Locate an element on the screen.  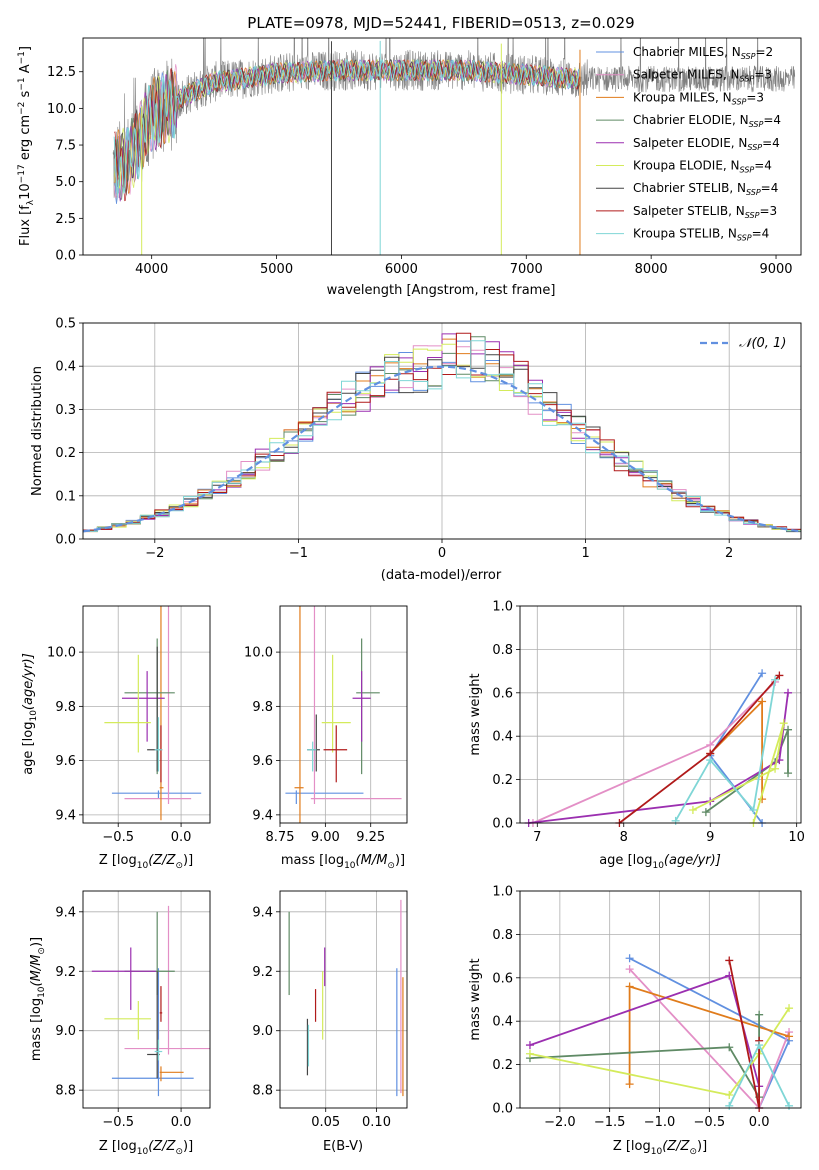
y-tick-label: 0.3 is located at coordinates (65, 410).